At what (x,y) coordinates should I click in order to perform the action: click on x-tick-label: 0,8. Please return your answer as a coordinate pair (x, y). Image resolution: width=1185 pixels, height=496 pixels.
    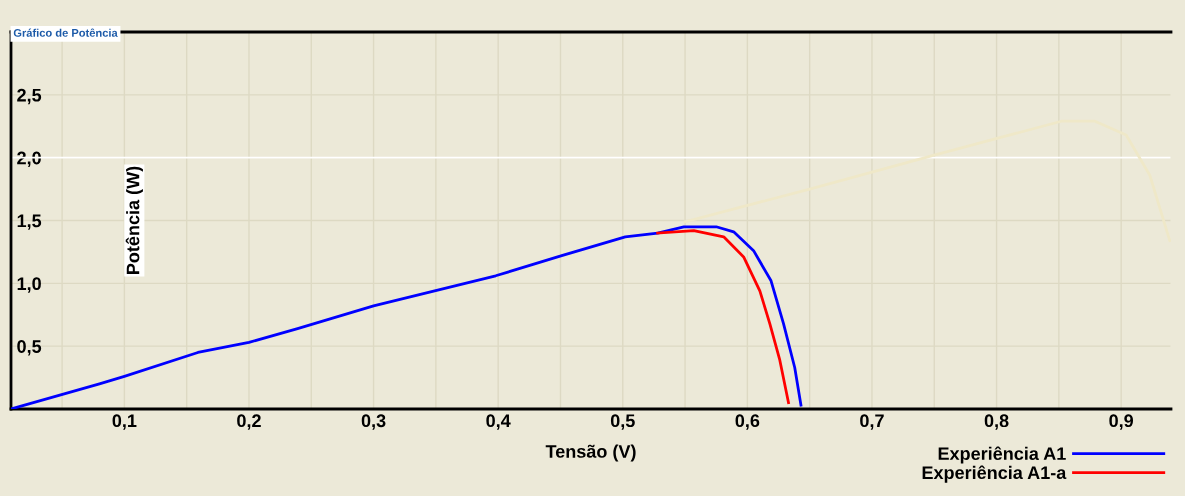
    Looking at the image, I should click on (996, 422).